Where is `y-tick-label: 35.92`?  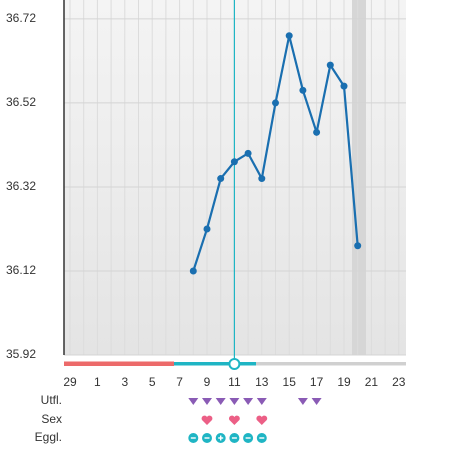 y-tick-label: 35.92 is located at coordinates (21, 354).